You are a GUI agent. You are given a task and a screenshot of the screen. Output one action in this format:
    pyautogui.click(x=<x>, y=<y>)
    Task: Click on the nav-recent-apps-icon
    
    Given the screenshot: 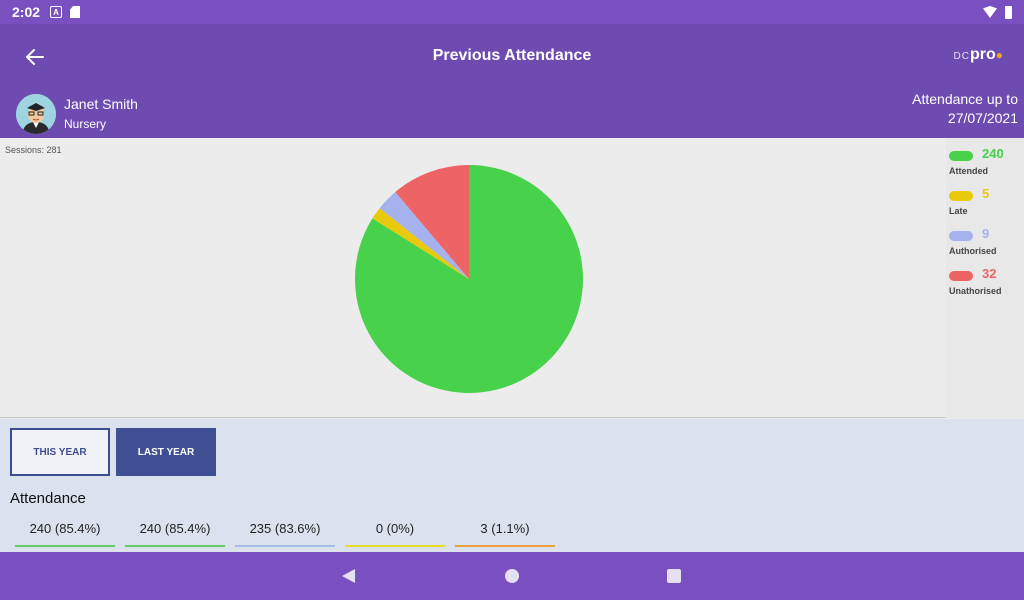 What is the action you would take?
    pyautogui.click(x=674, y=576)
    